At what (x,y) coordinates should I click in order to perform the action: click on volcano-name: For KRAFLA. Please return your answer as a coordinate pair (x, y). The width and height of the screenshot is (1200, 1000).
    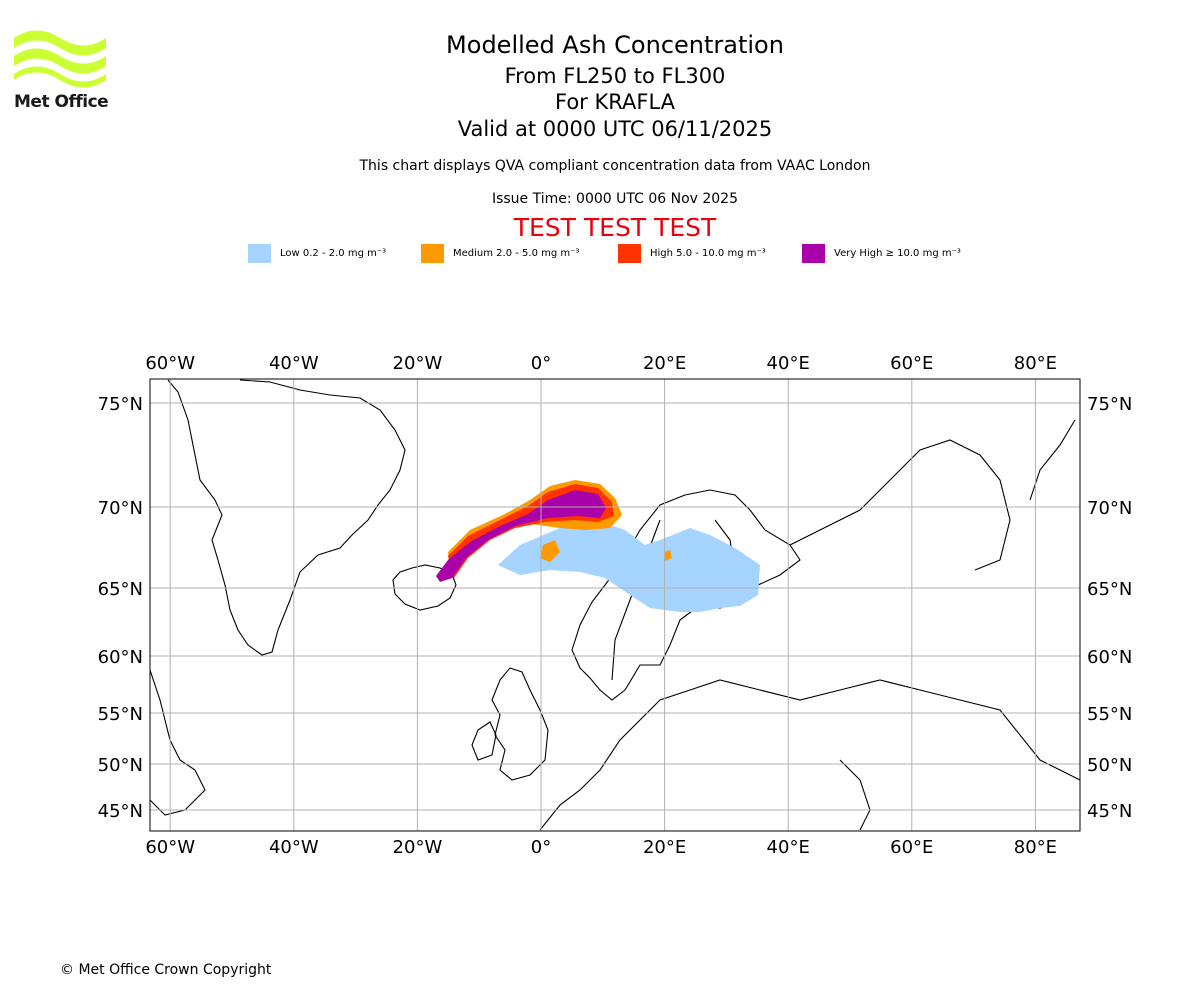
    Looking at the image, I should click on (615, 102).